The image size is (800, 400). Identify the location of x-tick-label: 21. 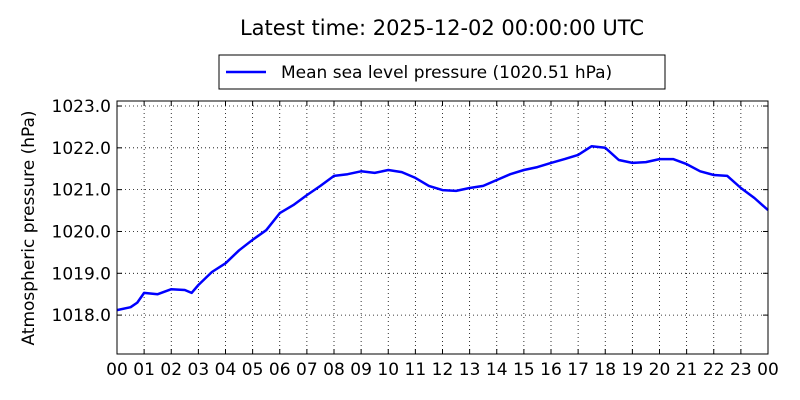
(687, 370).